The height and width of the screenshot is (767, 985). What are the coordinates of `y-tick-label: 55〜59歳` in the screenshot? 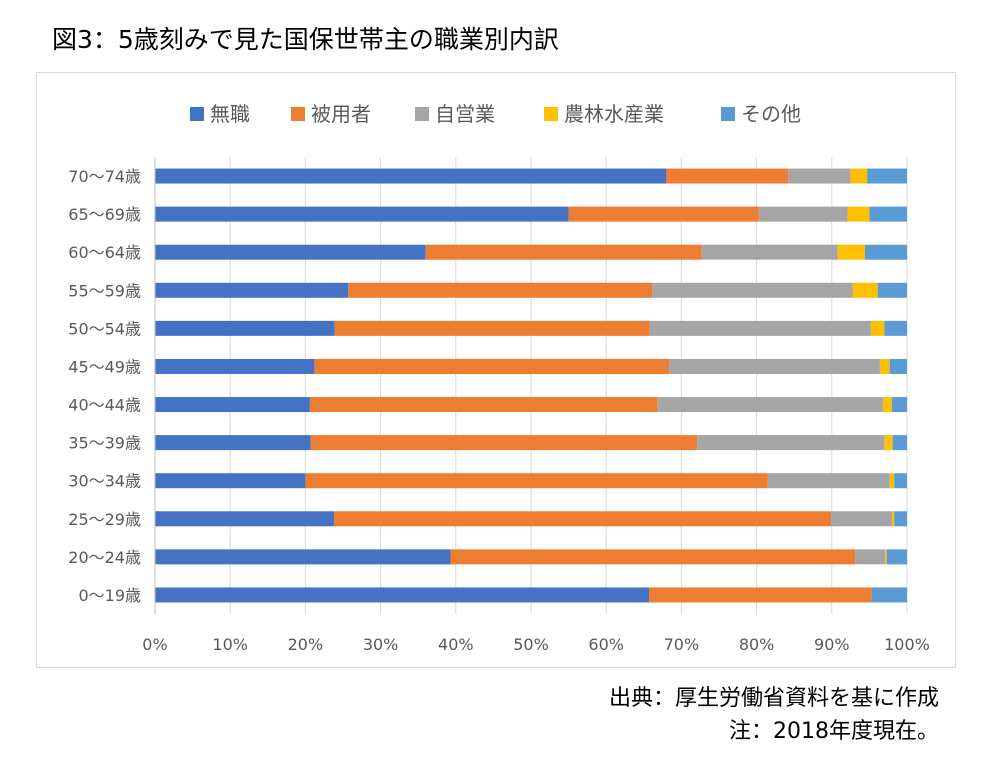 It's located at (104, 290).